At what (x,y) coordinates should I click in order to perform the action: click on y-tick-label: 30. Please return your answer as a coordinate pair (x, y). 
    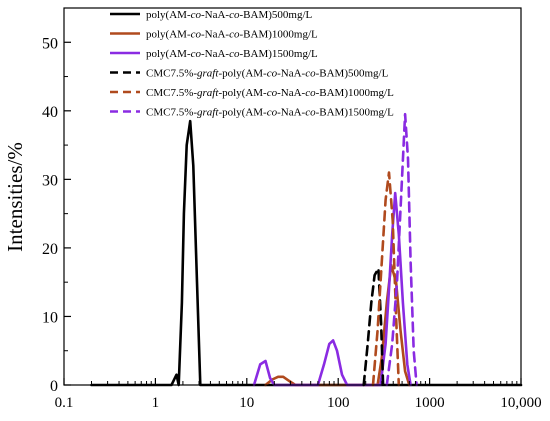
    Looking at the image, I should click on (50, 180).